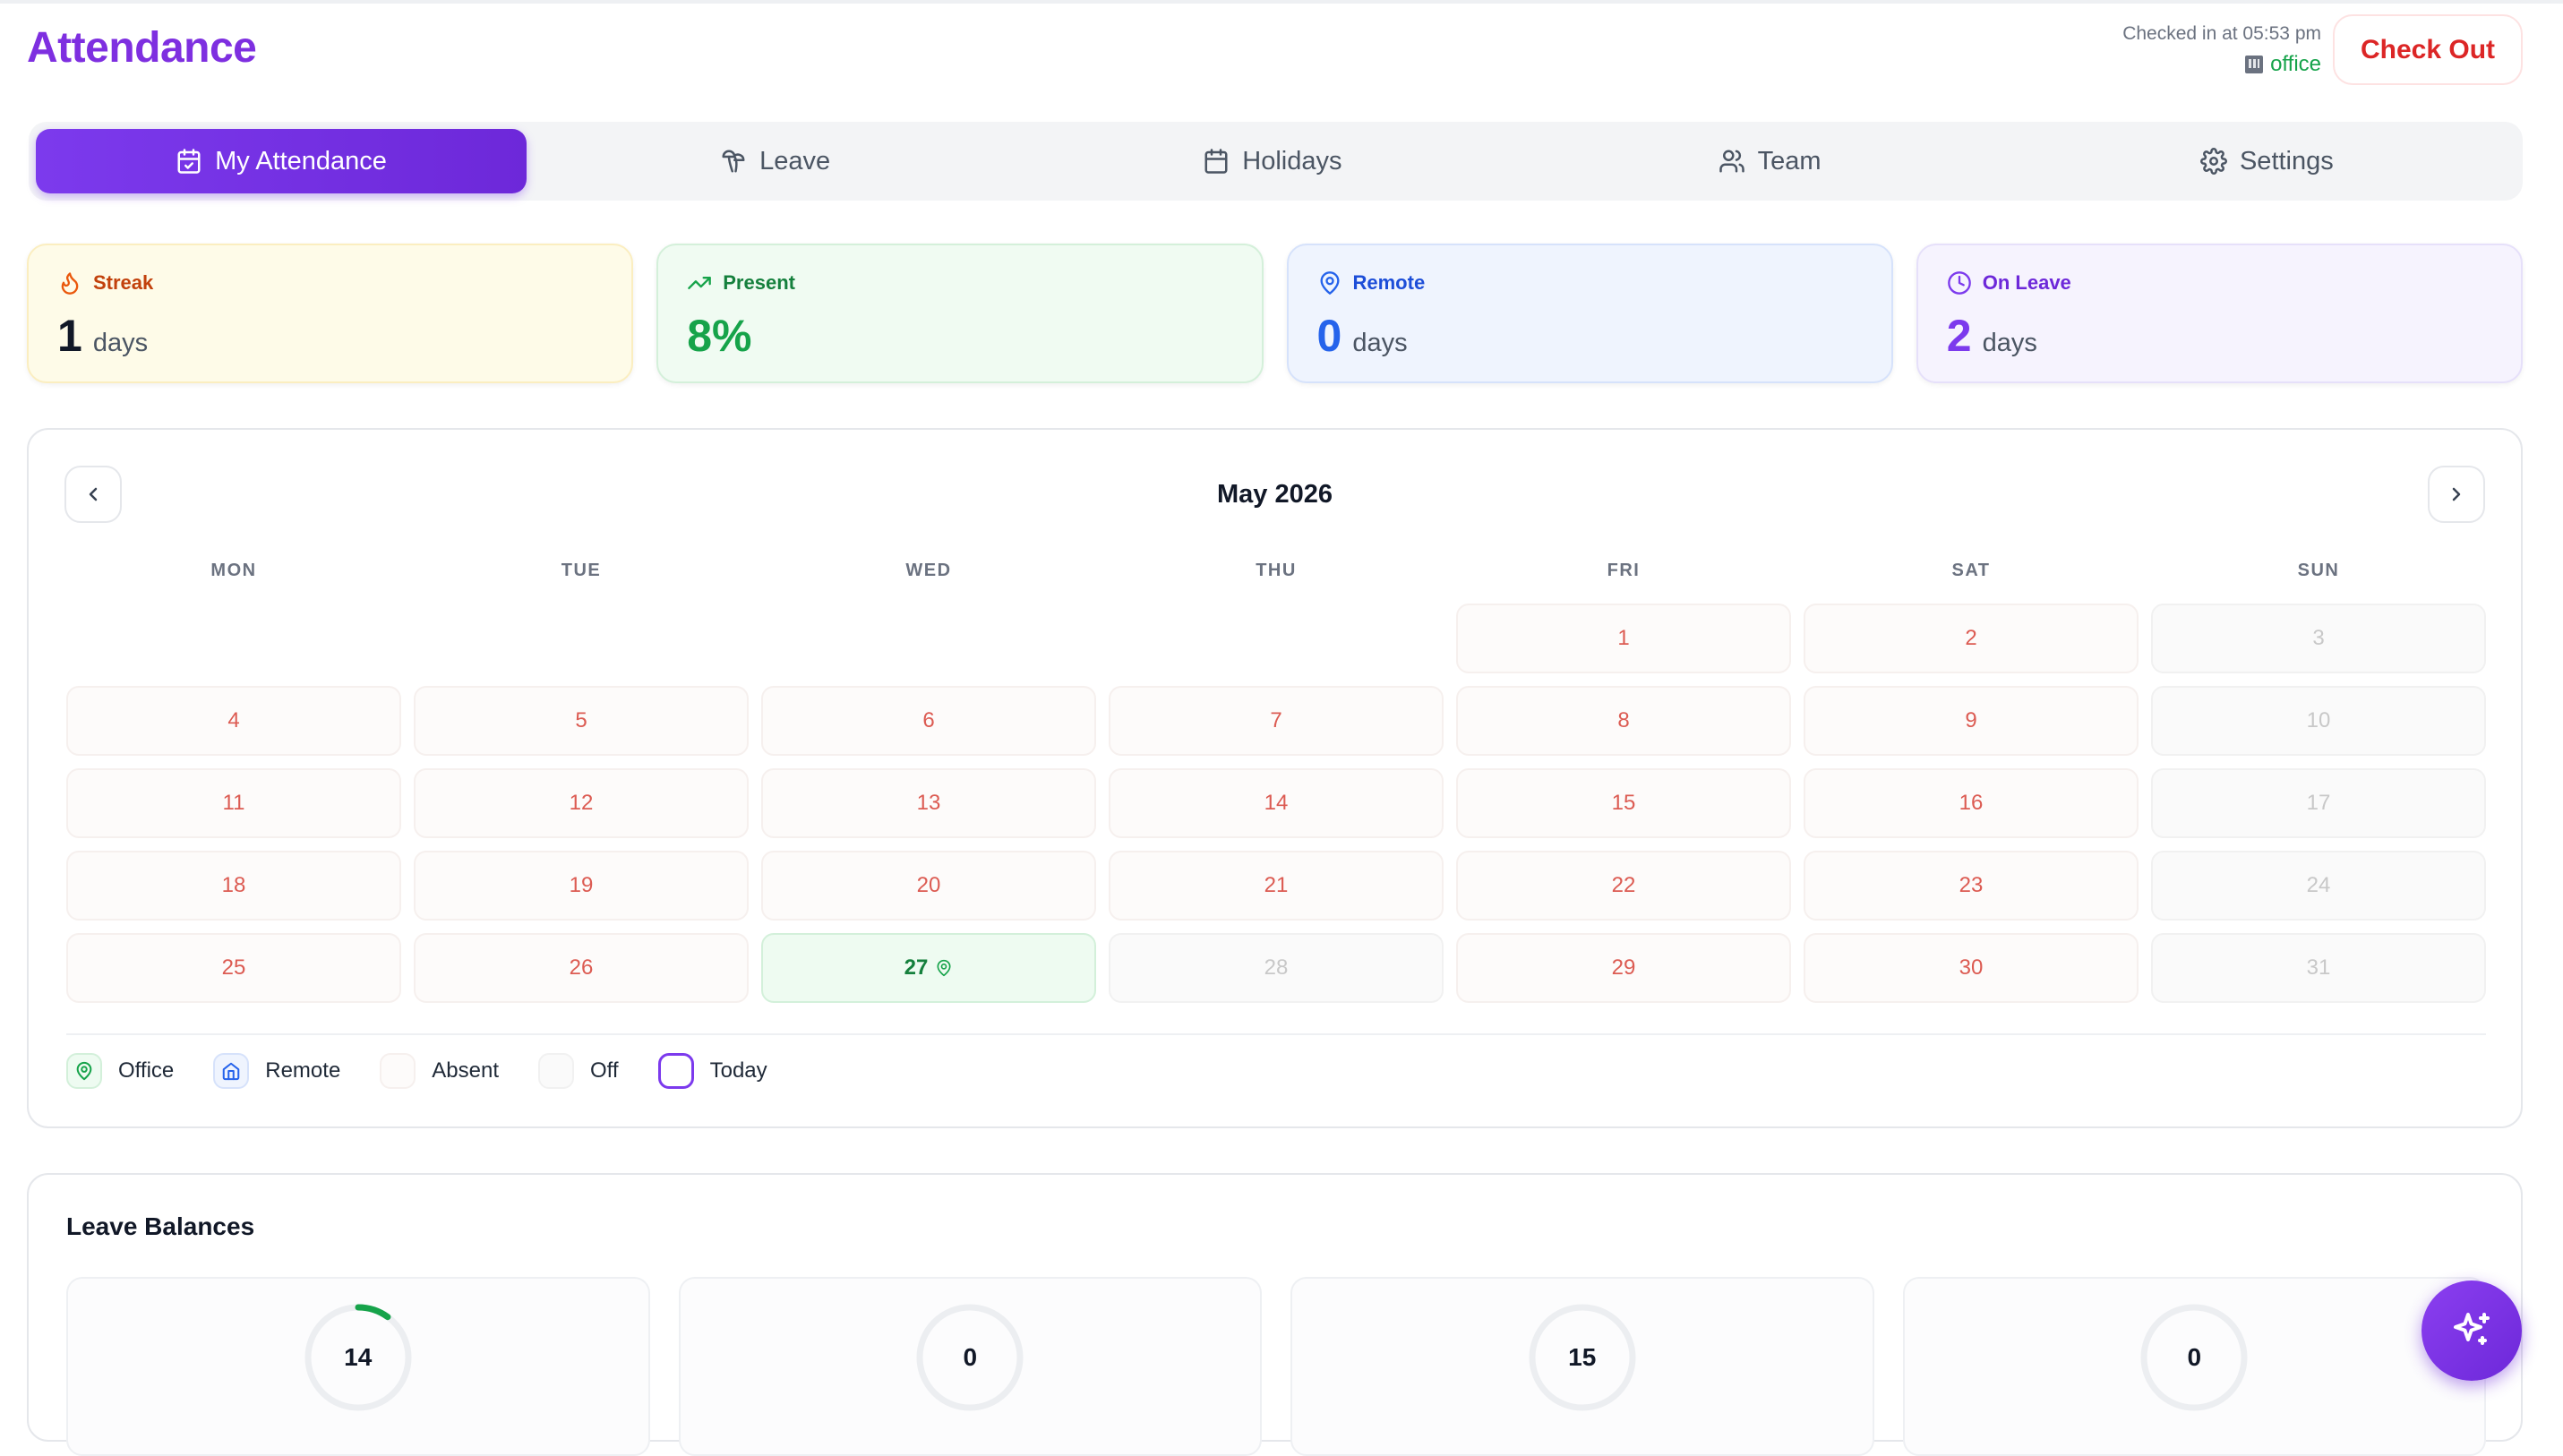 Image resolution: width=2563 pixels, height=1456 pixels. I want to click on balance-ring: 0, so click(2194, 1357).